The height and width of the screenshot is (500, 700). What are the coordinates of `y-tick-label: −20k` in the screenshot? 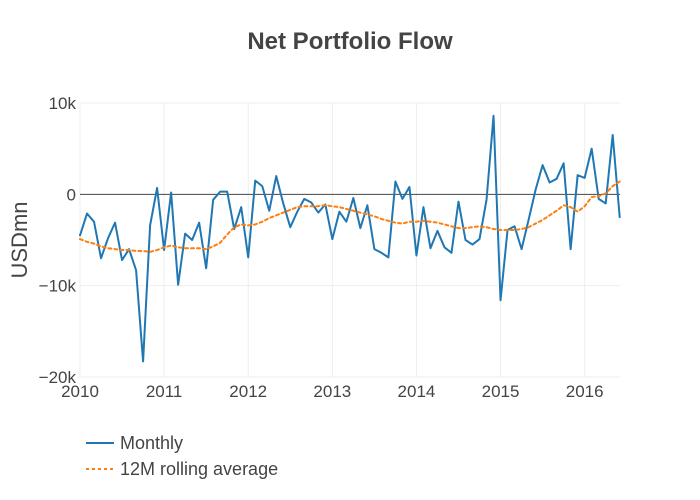 It's located at (58, 377).